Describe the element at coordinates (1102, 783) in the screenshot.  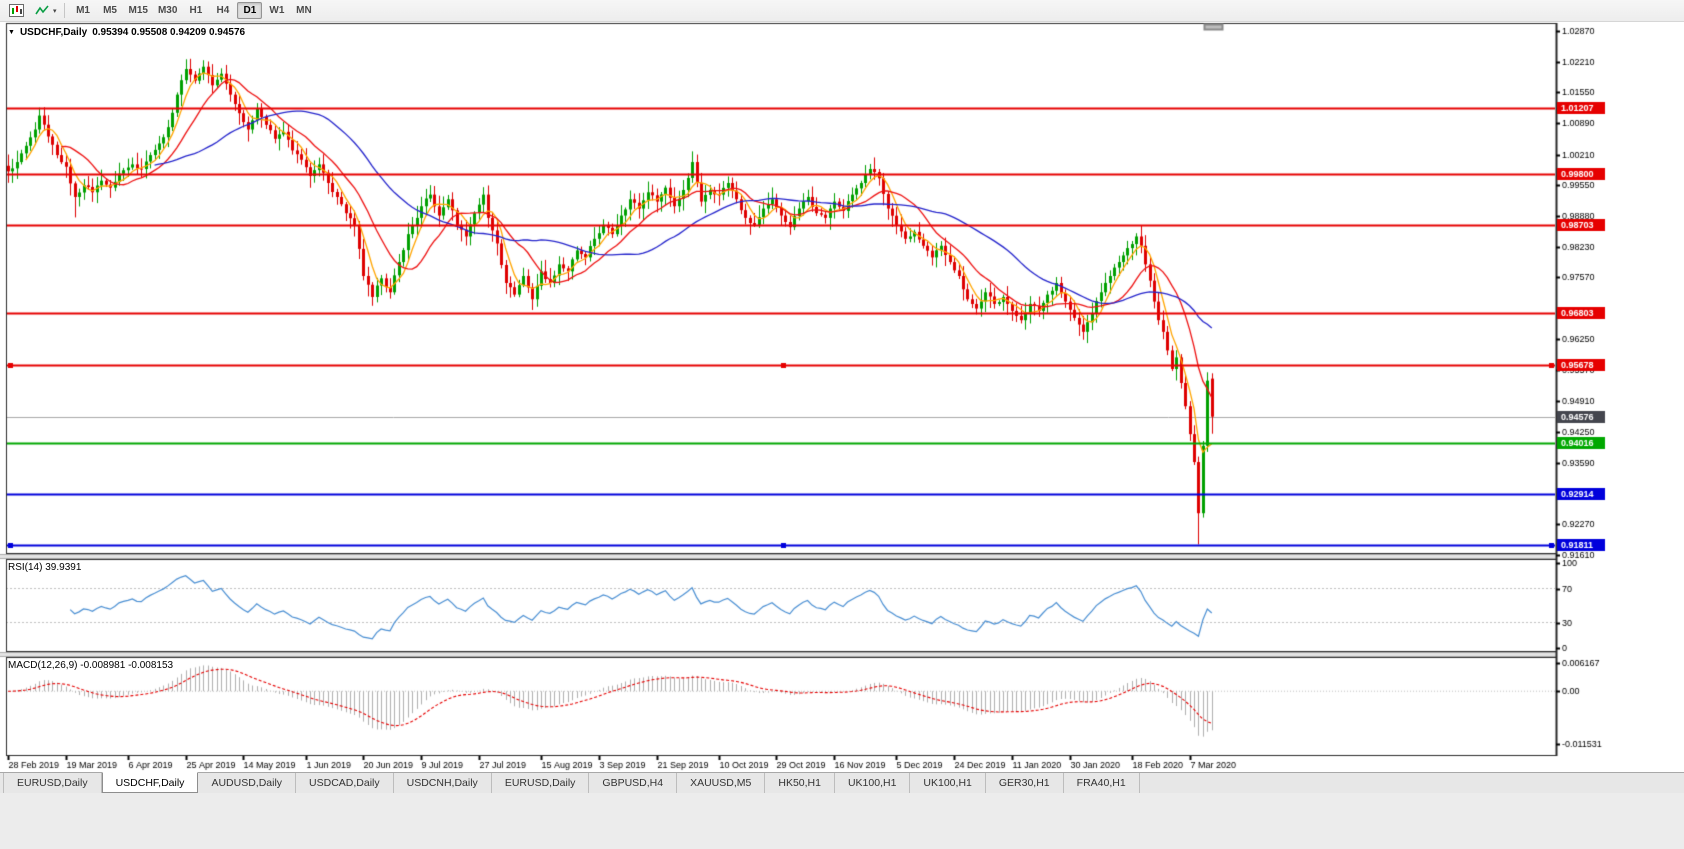
I see `chart-tab-FRA40-H1: FRA40,H1` at that location.